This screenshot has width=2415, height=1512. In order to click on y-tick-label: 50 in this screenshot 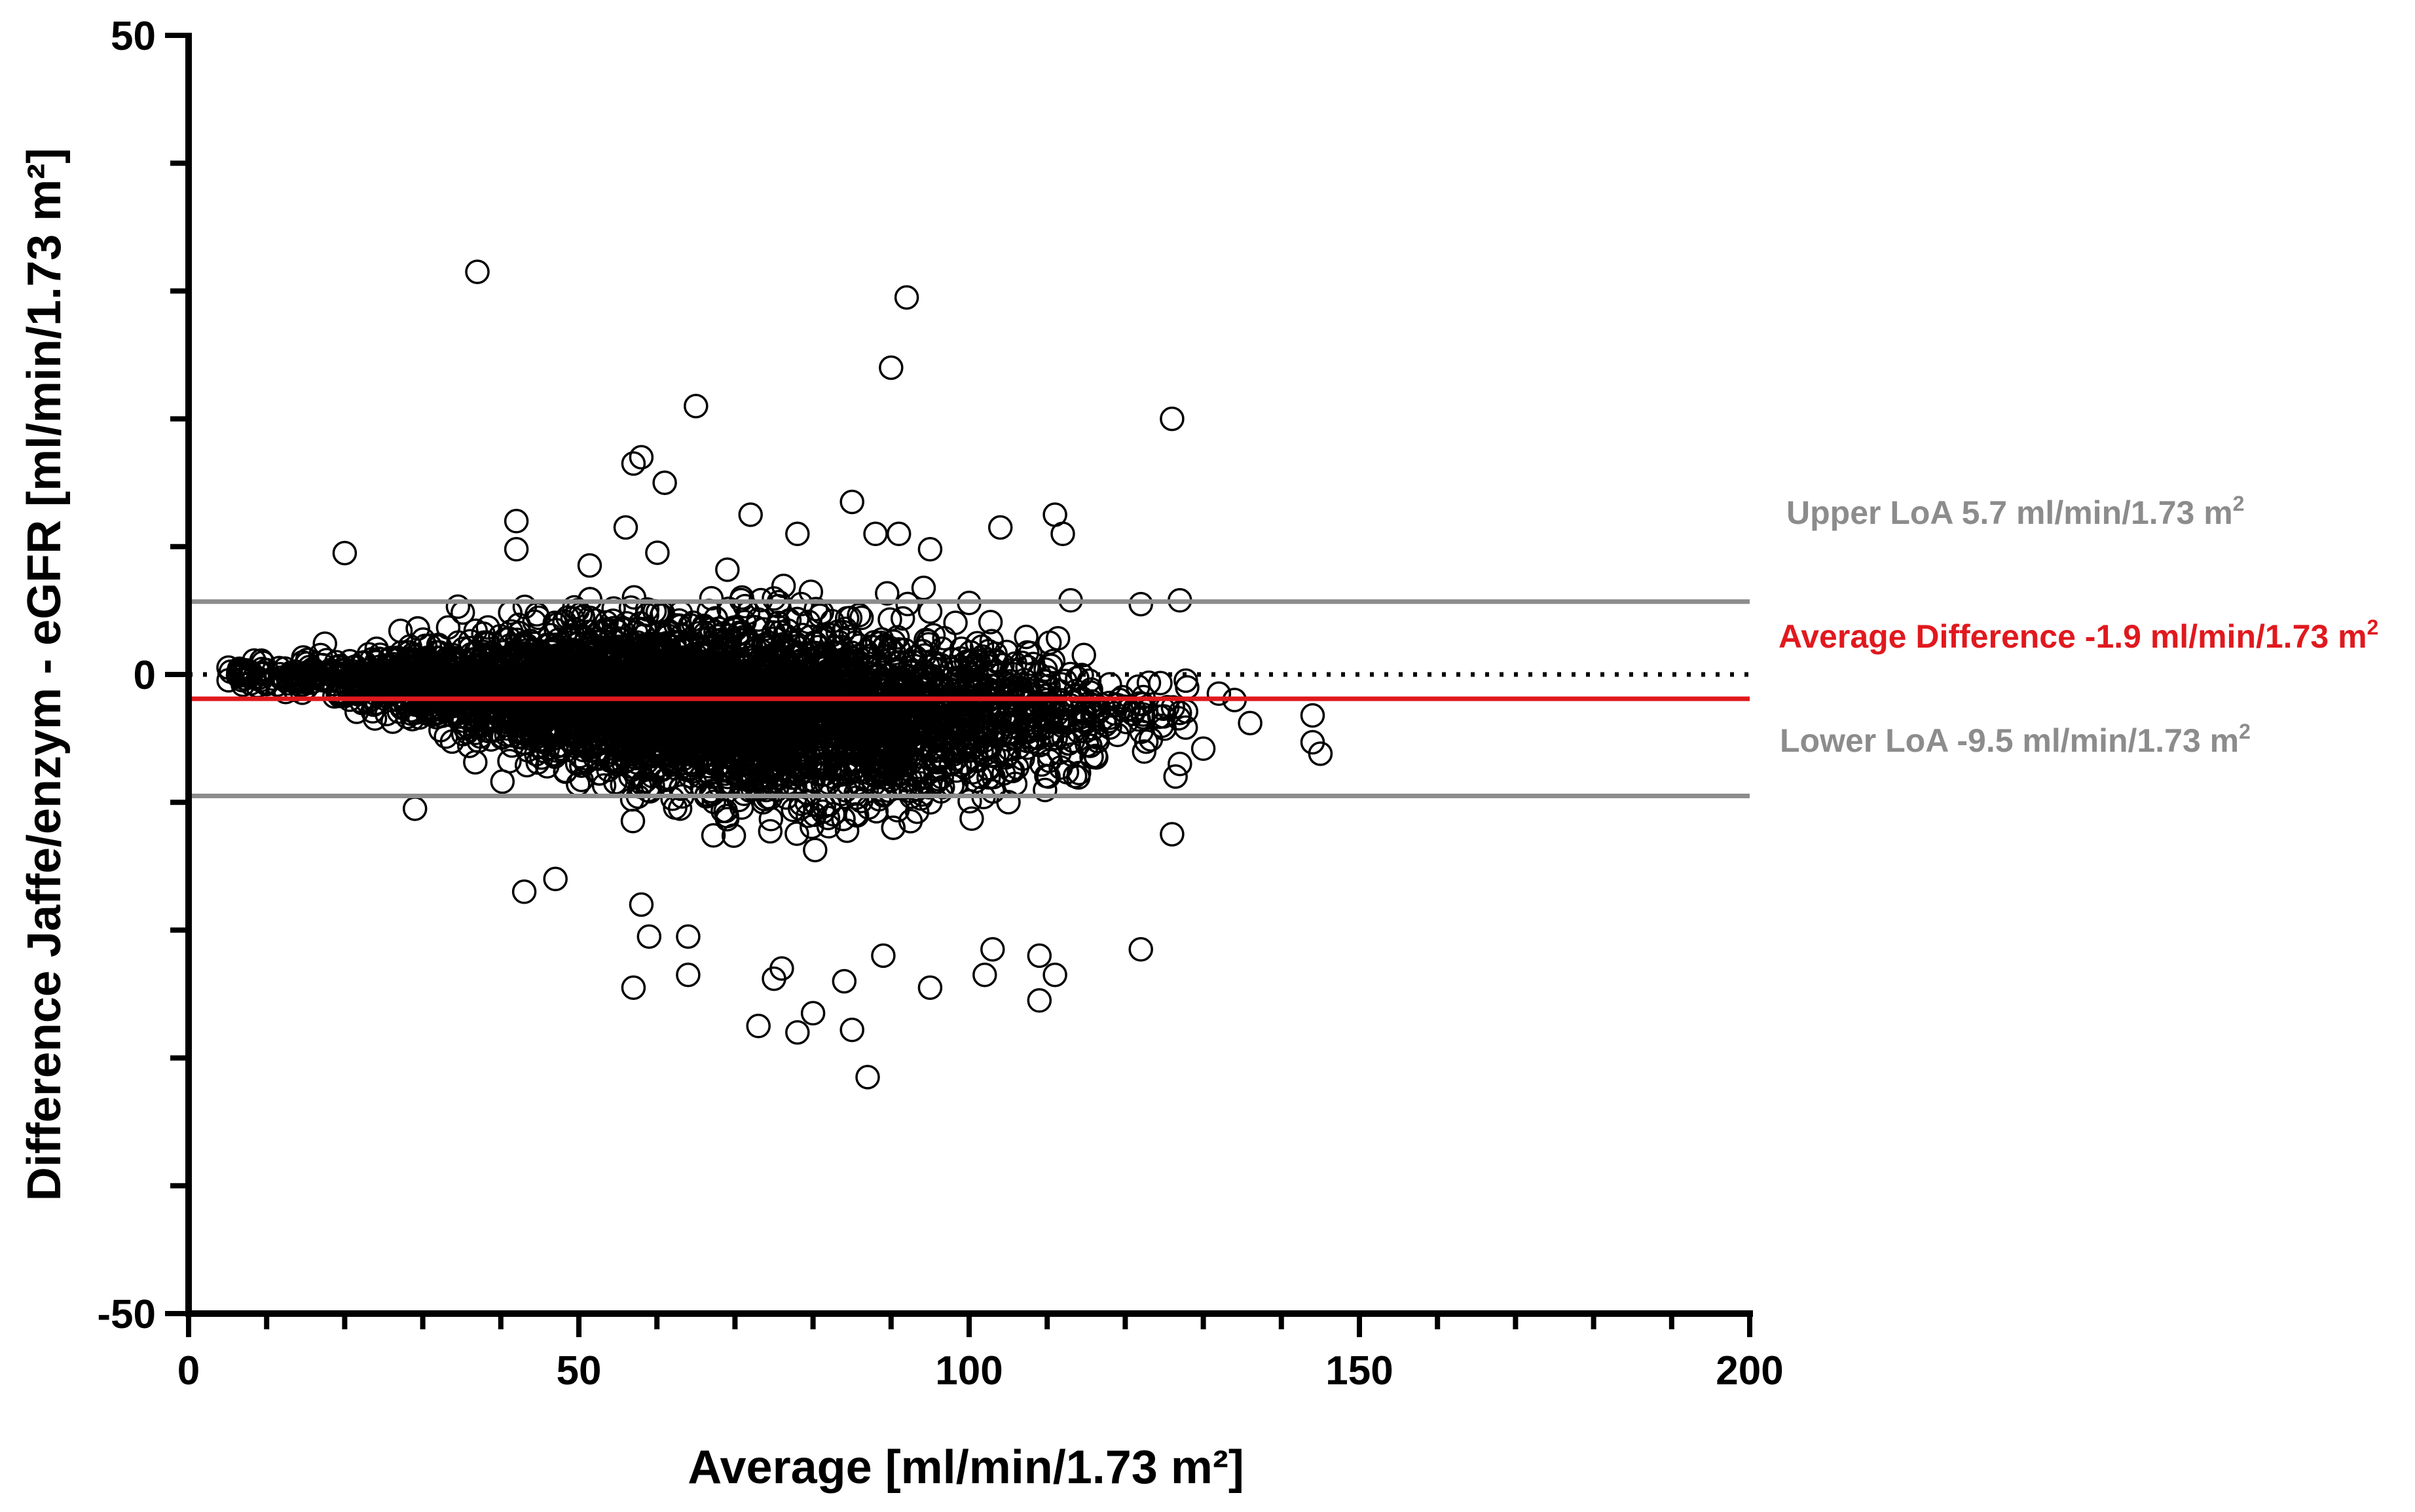, I will do `click(133, 36)`.